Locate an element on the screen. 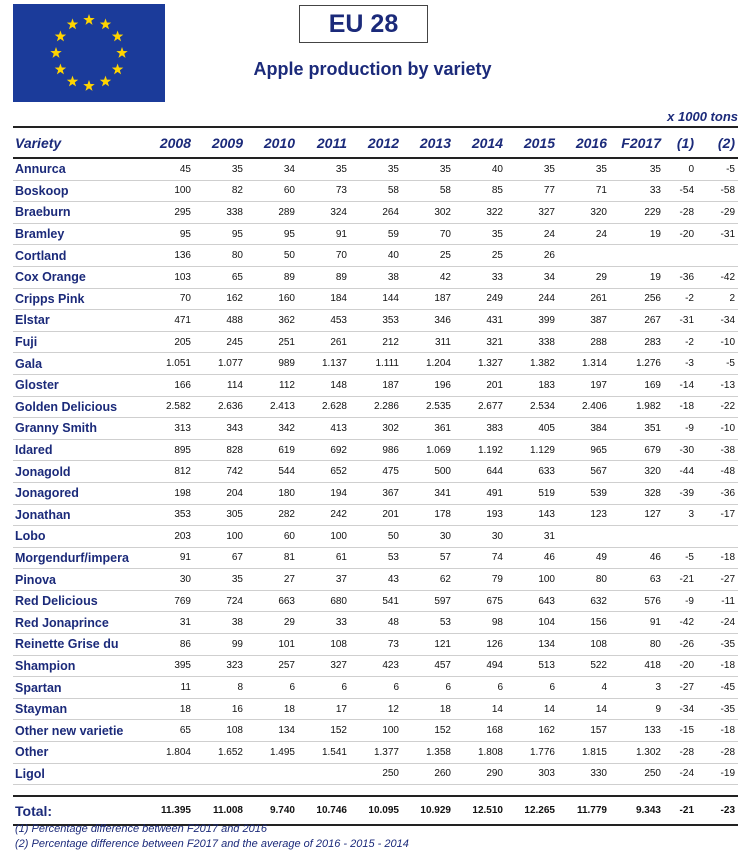 Image resolution: width=750 pixels, height=856 pixels. table-row: Fuji 205 245 251 261 212 311 321 338 288 283 -2 -10 is located at coordinates (375, 342).